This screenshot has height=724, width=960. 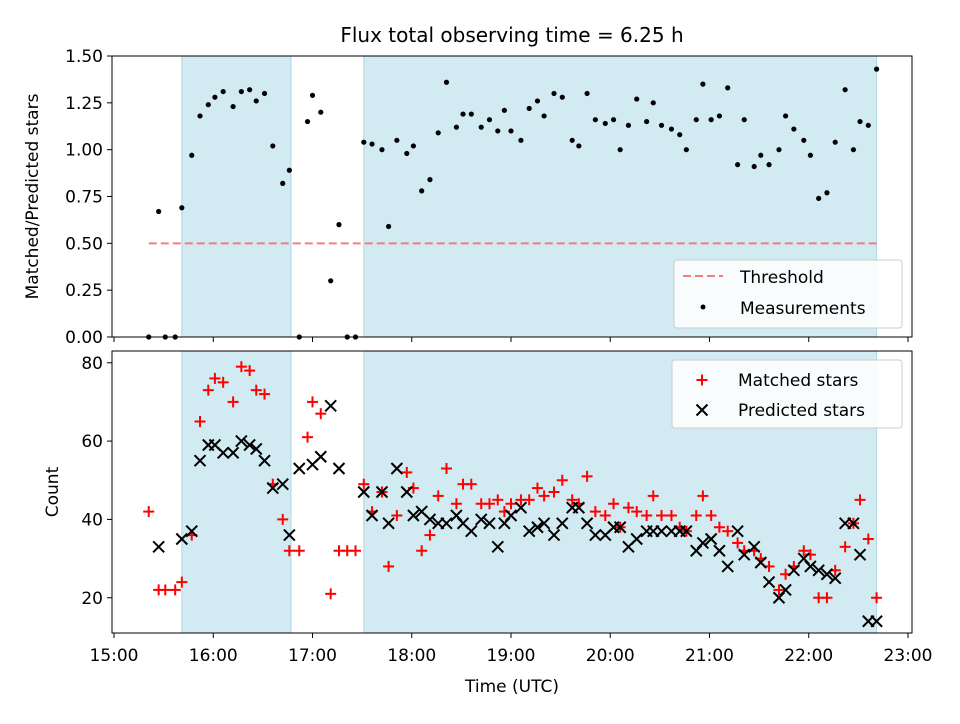 What do you see at coordinates (213, 656) in the screenshot?
I see `x-tick-label: 16:00` at bounding box center [213, 656].